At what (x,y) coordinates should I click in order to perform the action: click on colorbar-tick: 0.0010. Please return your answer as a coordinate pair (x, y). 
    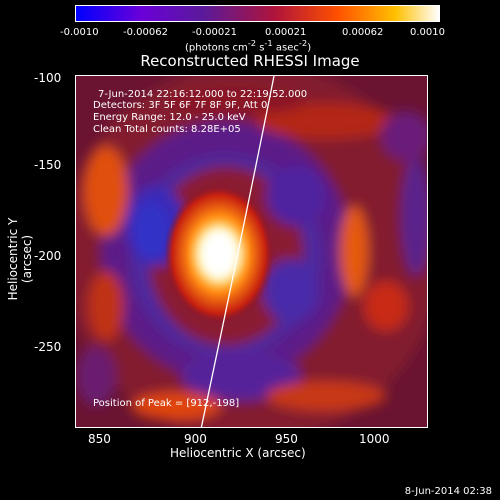
    Looking at the image, I should click on (427, 32).